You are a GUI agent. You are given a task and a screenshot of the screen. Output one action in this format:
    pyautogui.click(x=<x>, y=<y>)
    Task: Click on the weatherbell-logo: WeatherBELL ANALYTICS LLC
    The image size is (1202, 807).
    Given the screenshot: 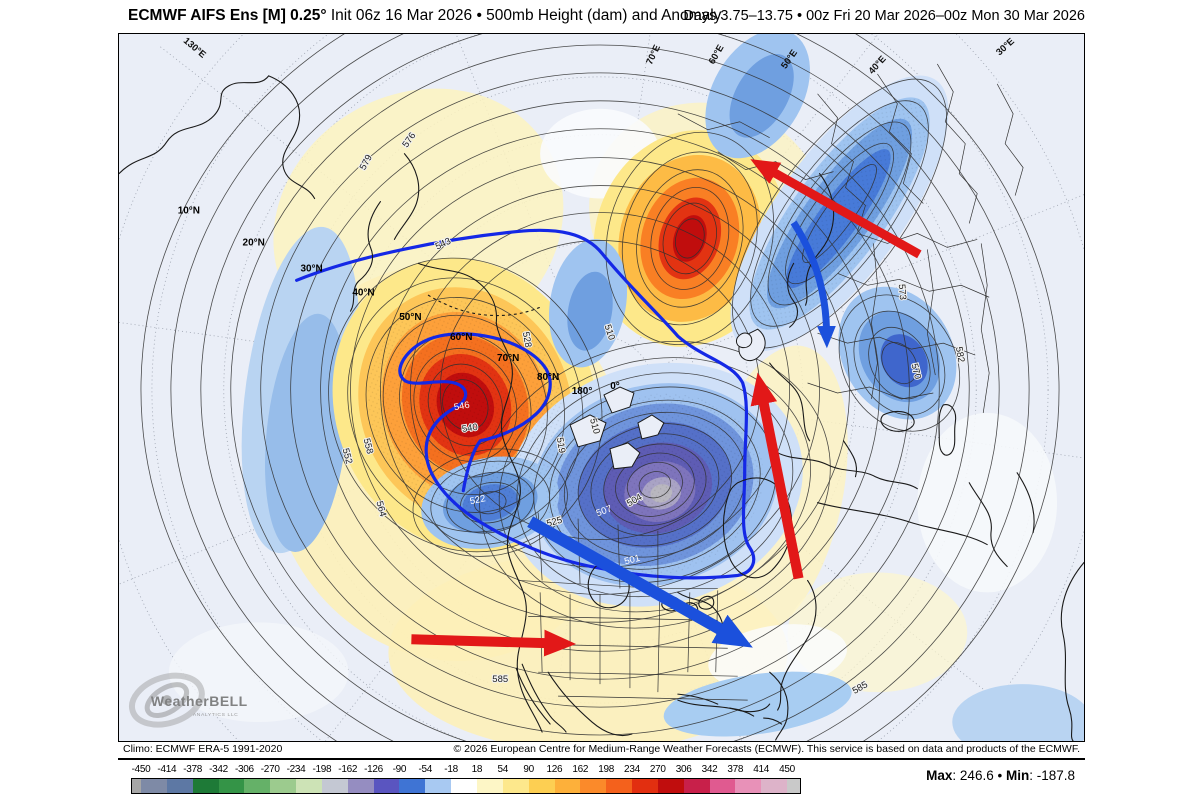 What is the action you would take?
    pyautogui.click(x=188, y=700)
    